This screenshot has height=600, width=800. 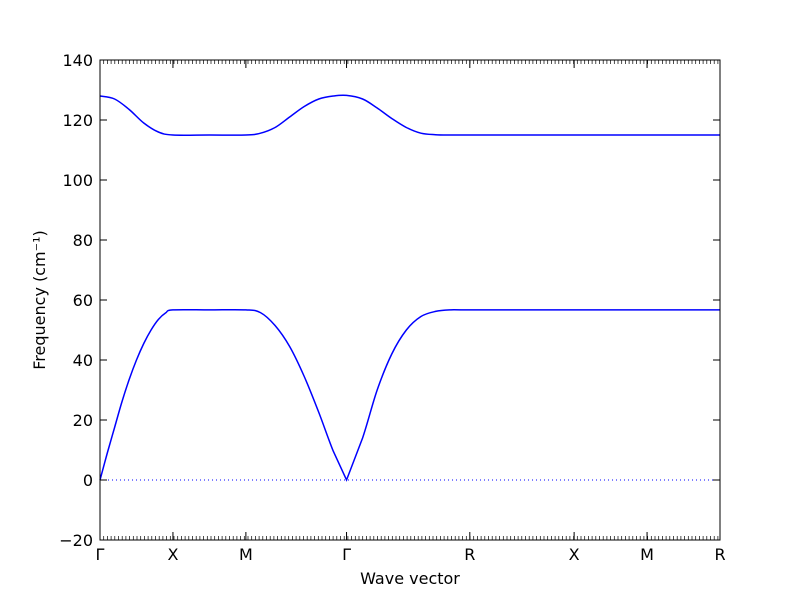 What do you see at coordinates (77, 180) in the screenshot?
I see `y-tick-label: 100` at bounding box center [77, 180].